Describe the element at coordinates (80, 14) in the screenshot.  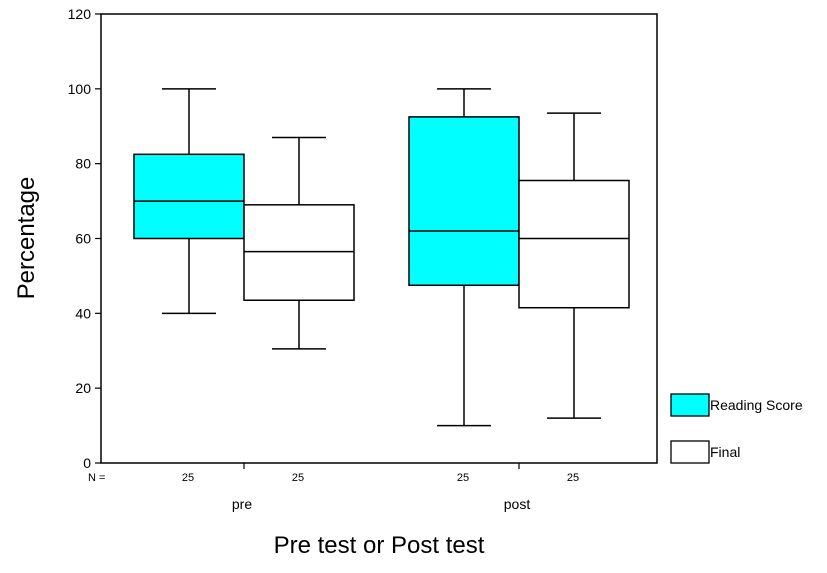
I see `y-tick-label: 120` at that location.